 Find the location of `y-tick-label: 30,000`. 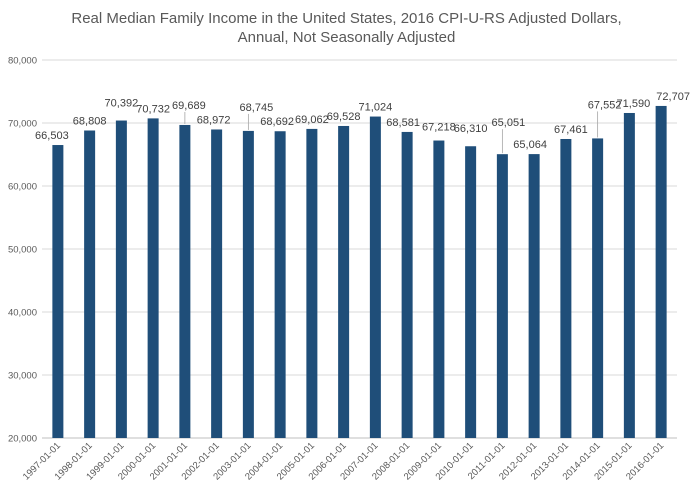

y-tick-label: 30,000 is located at coordinates (22, 376).